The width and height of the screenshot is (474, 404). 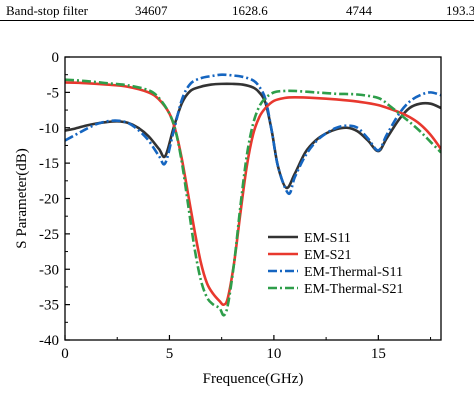 What do you see at coordinates (170, 354) in the screenshot?
I see `x-tick-label: 5` at bounding box center [170, 354].